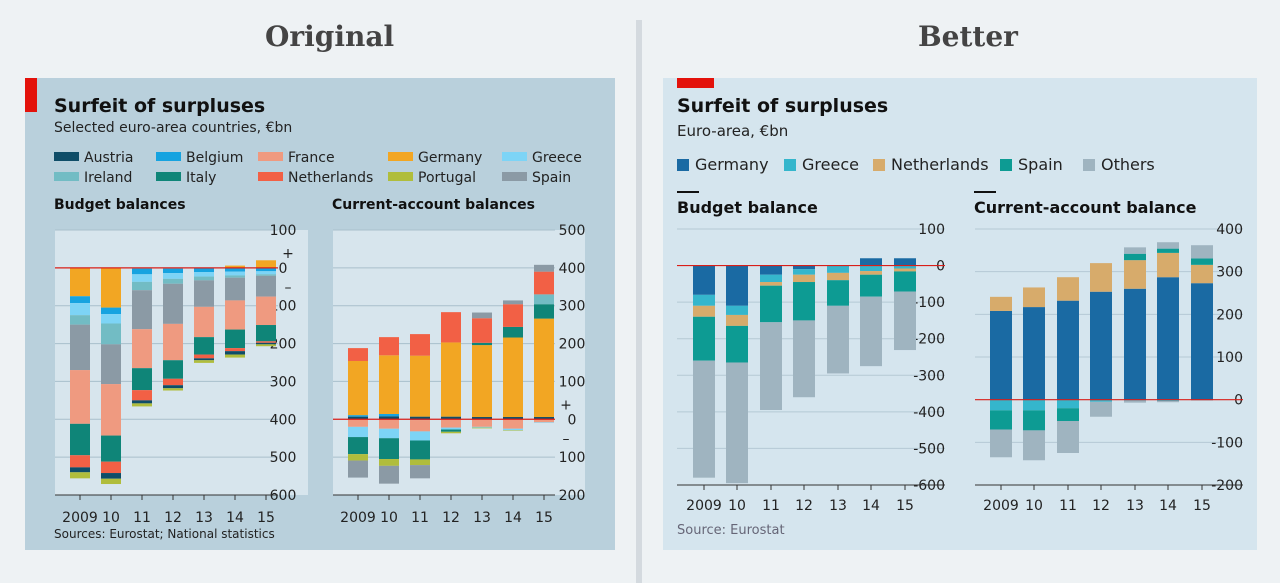  Describe the element at coordinates (572, 231) in the screenshot. I see `y-tick-label: 500` at that location.